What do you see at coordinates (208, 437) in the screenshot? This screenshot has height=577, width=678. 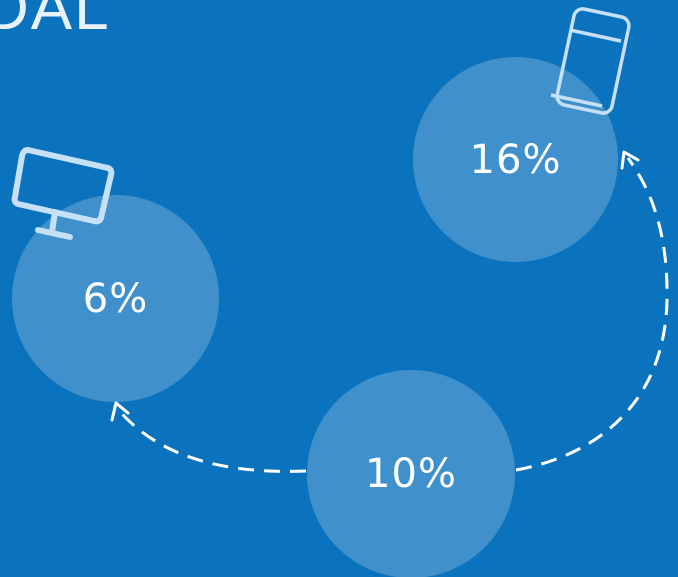 I see `dashed-arrow-to-desktop` at bounding box center [208, 437].